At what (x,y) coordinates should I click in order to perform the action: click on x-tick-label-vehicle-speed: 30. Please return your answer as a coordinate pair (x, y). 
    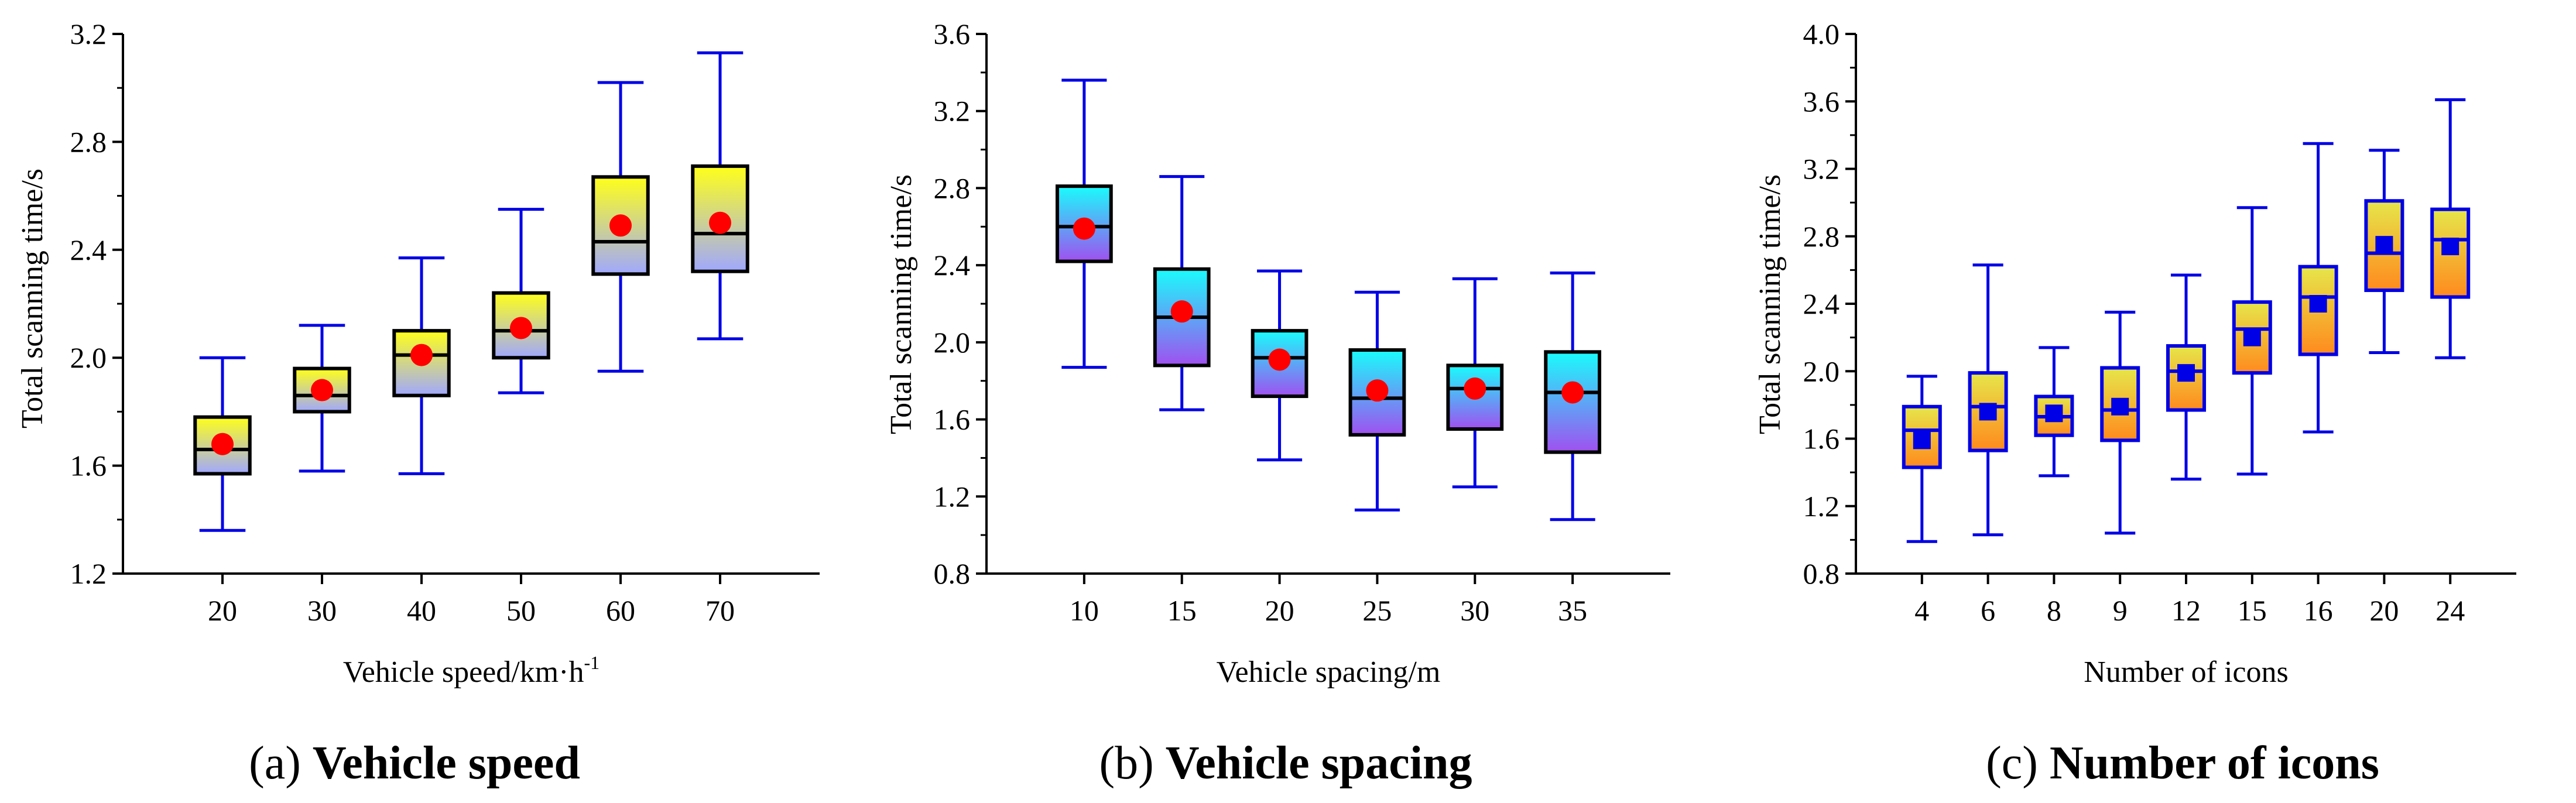
    Looking at the image, I should click on (322, 610).